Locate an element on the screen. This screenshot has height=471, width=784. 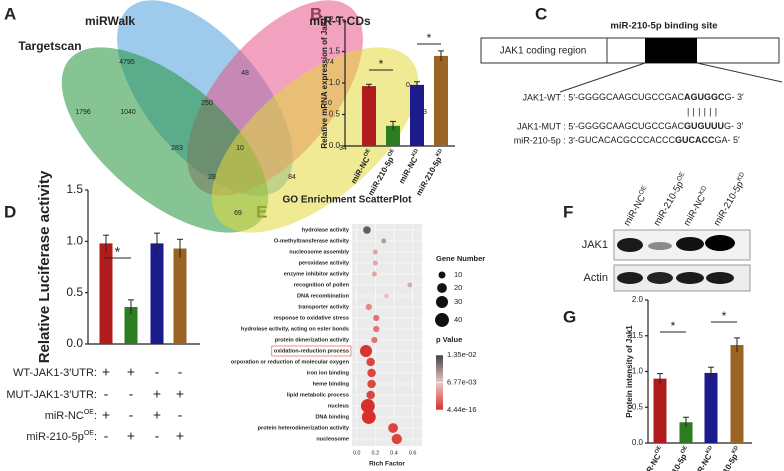
western-blot: JAK1 Actin is located at coordinates (666, 260).